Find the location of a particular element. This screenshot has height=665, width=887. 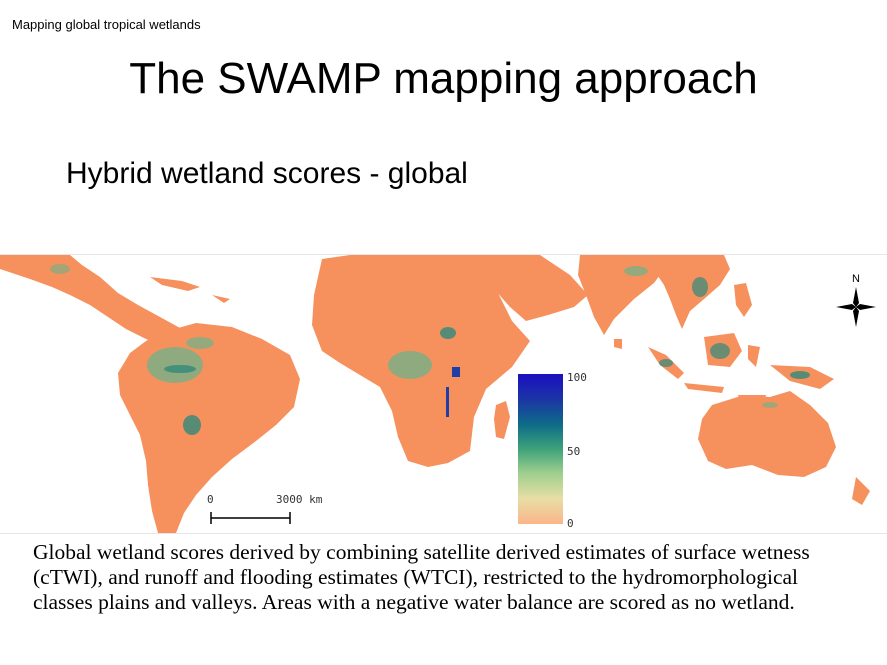

scale-bar: 0 3000 km is located at coordinates (265, 508).